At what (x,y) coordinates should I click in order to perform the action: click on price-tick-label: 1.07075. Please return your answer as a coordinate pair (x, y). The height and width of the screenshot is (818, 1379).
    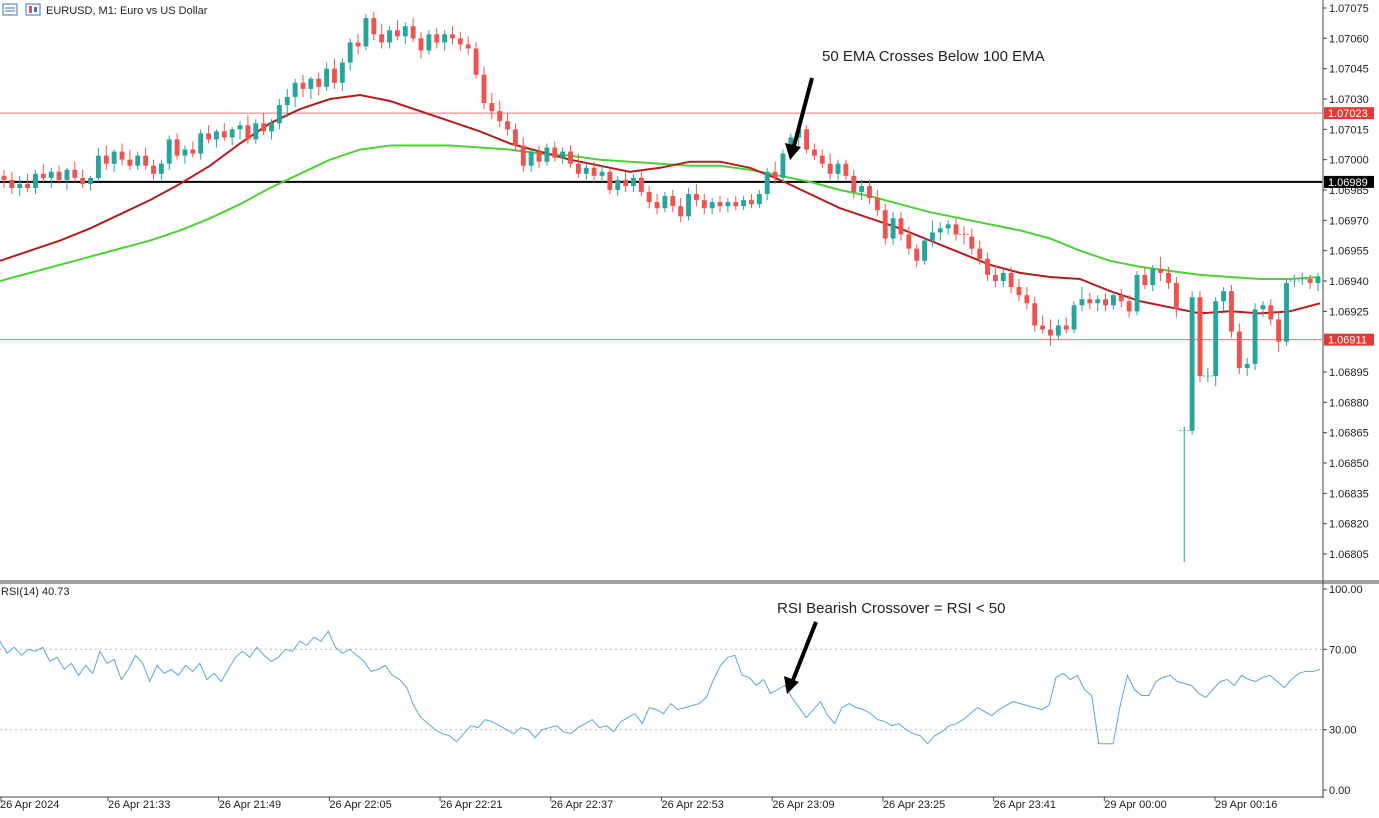
    Looking at the image, I should click on (1349, 9).